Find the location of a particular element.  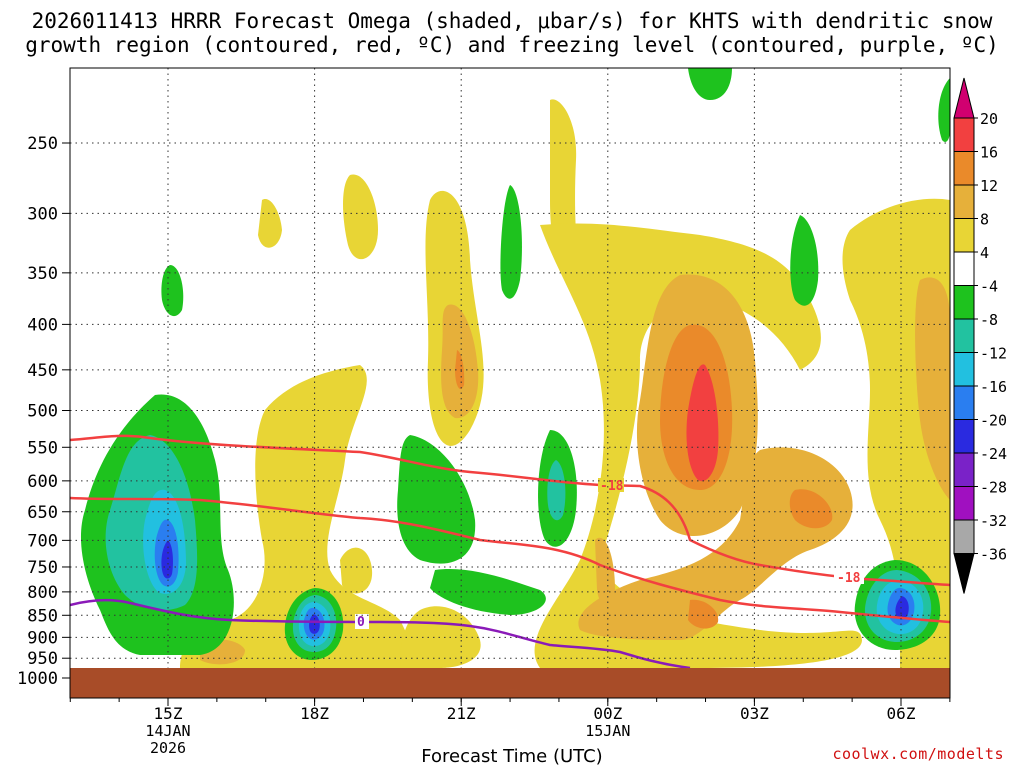

colorbar-label: -24 is located at coordinates (993, 454).